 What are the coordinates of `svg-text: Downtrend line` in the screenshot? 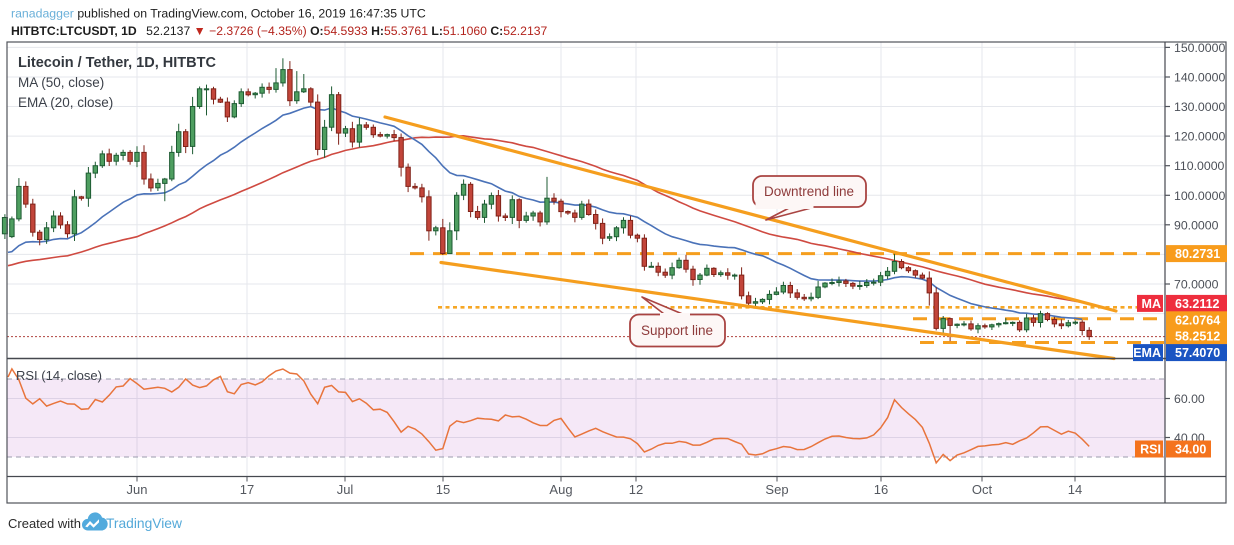 It's located at (809, 191).